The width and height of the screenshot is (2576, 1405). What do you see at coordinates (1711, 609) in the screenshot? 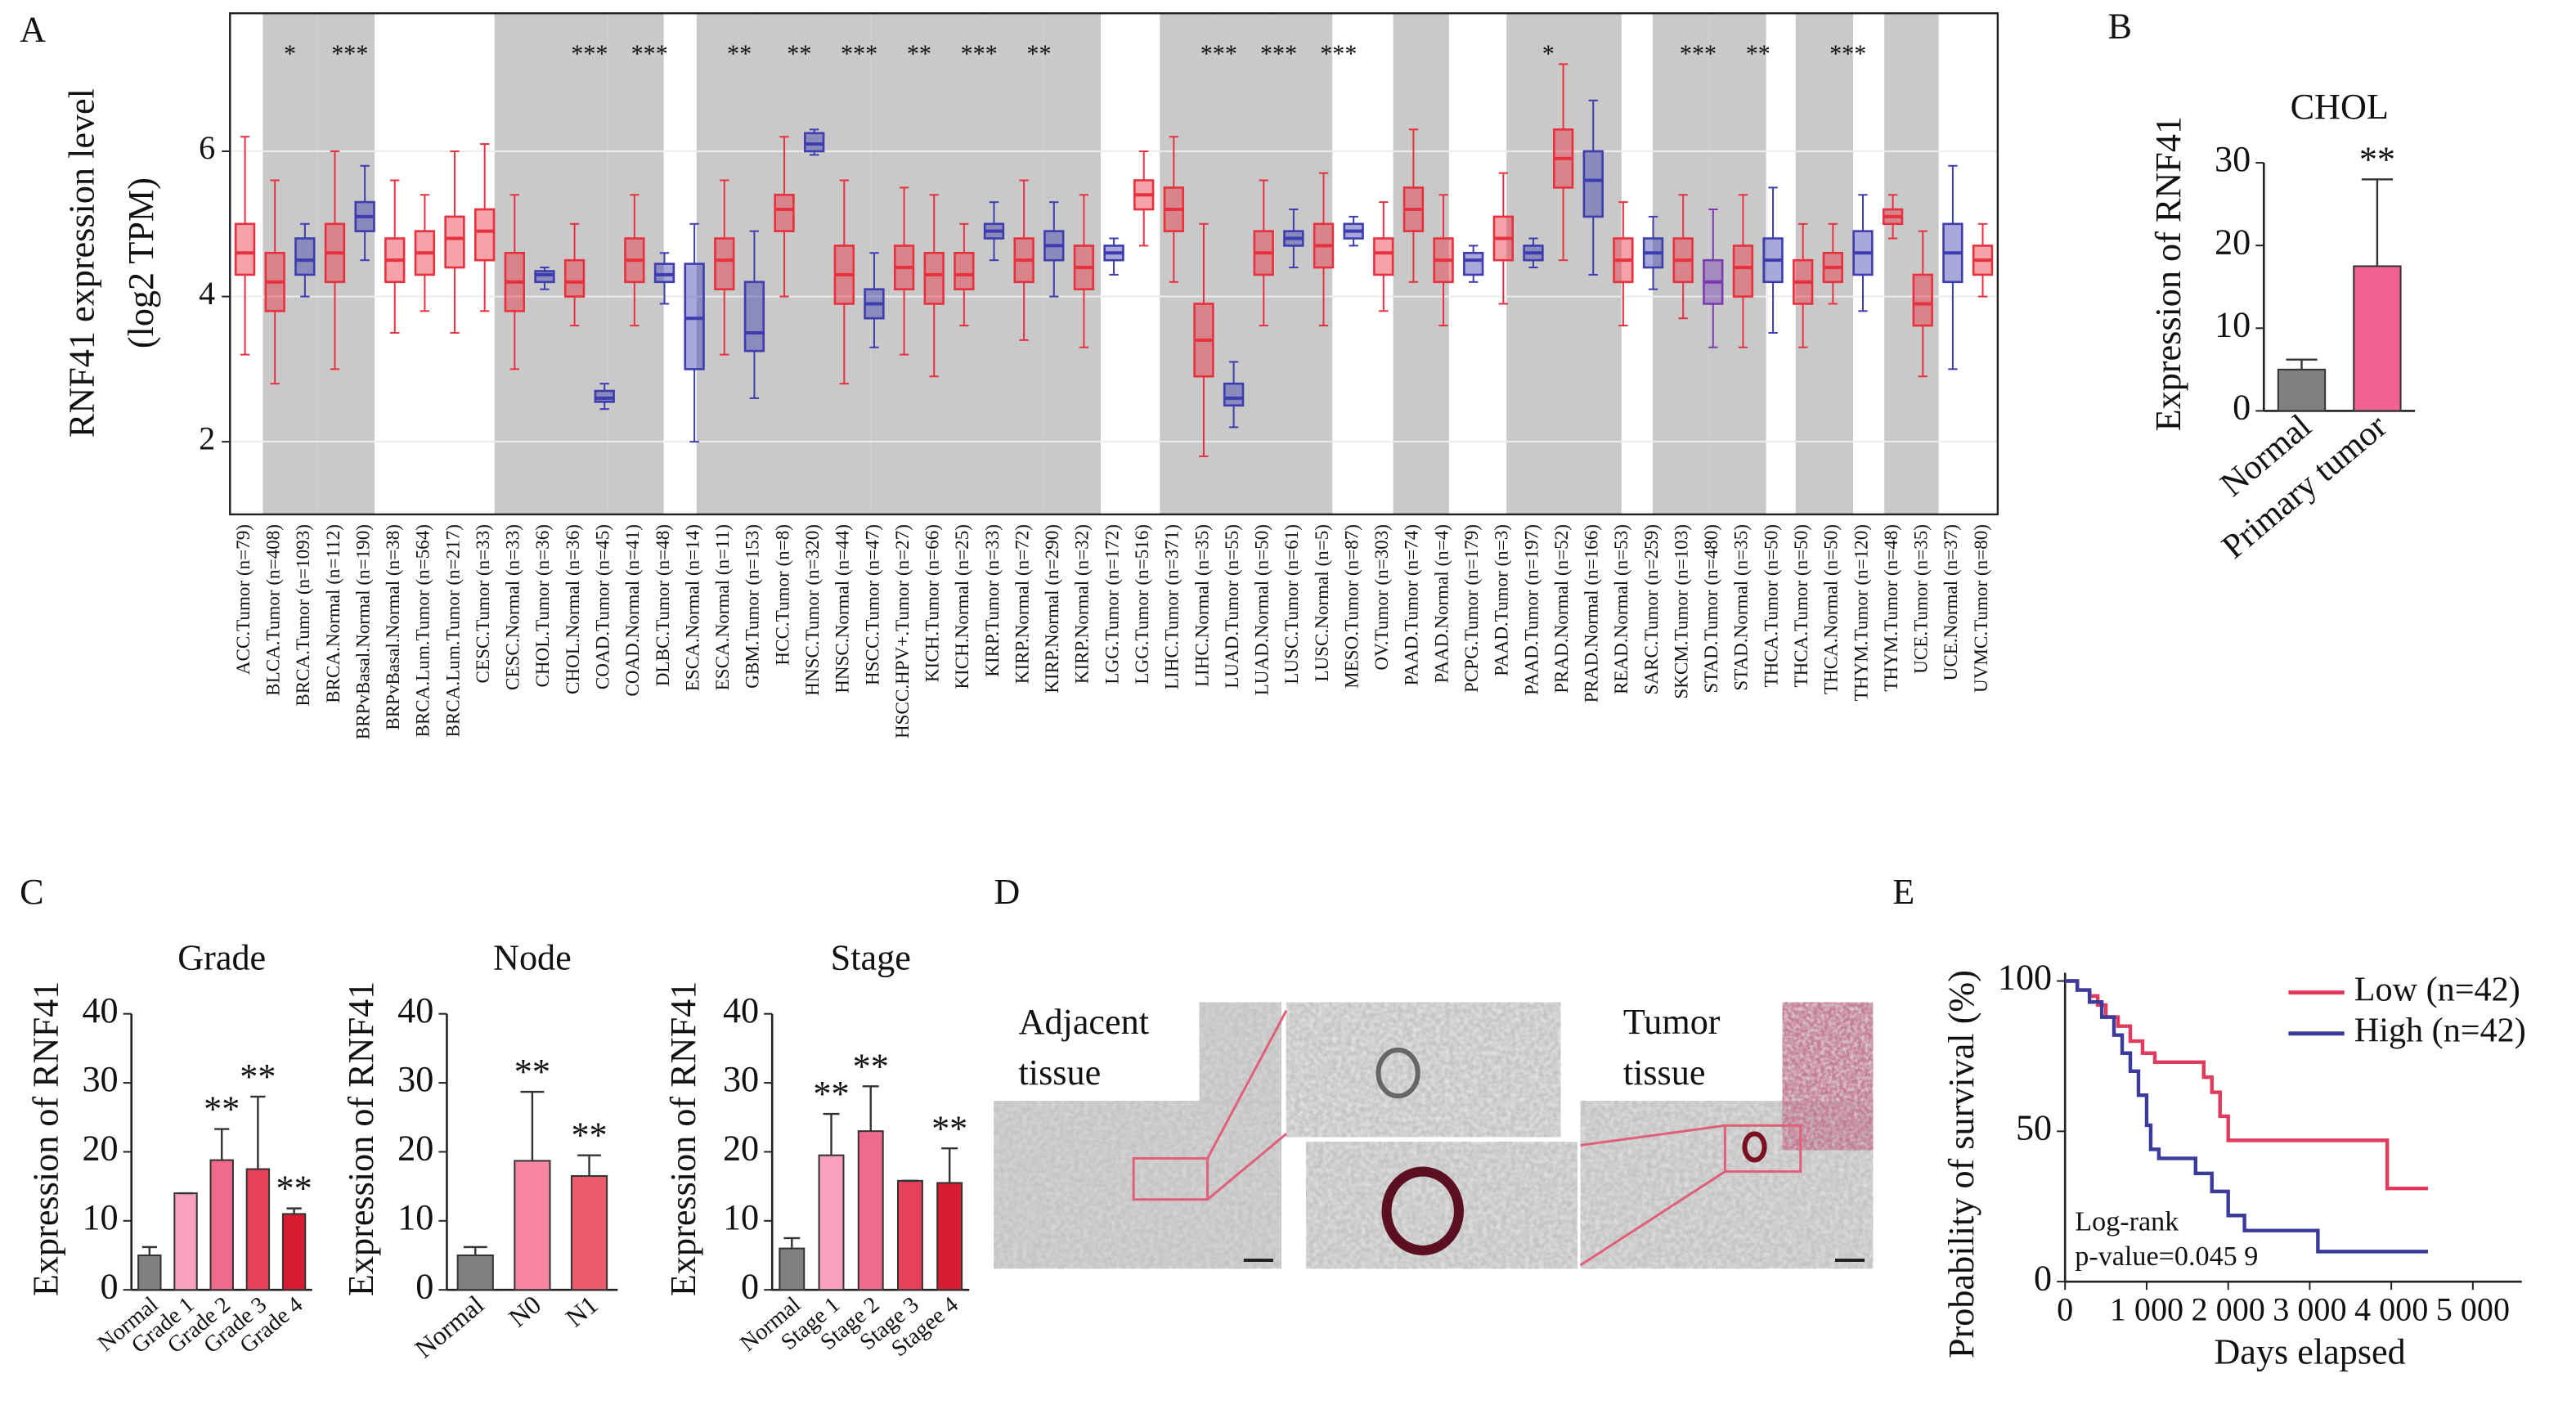
I see `x-tick-label: STAD.Tumor (n=480)` at bounding box center [1711, 609].